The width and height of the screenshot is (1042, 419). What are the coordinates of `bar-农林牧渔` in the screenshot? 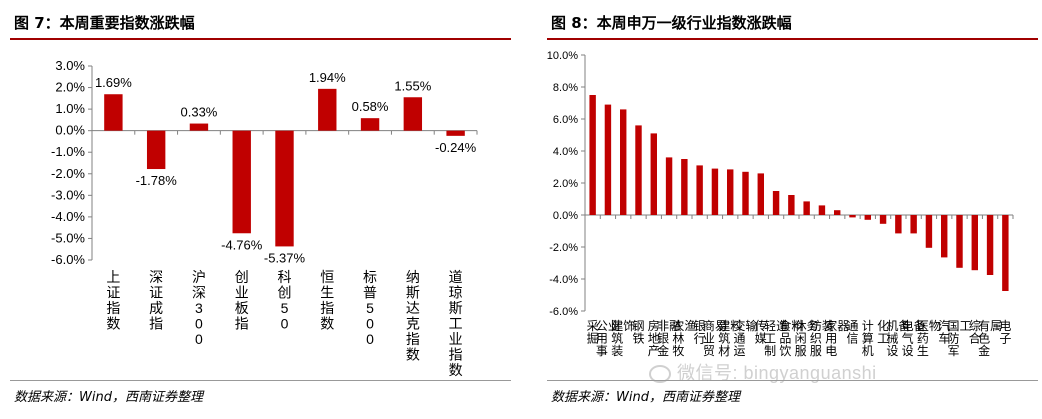 It's located at (684, 187).